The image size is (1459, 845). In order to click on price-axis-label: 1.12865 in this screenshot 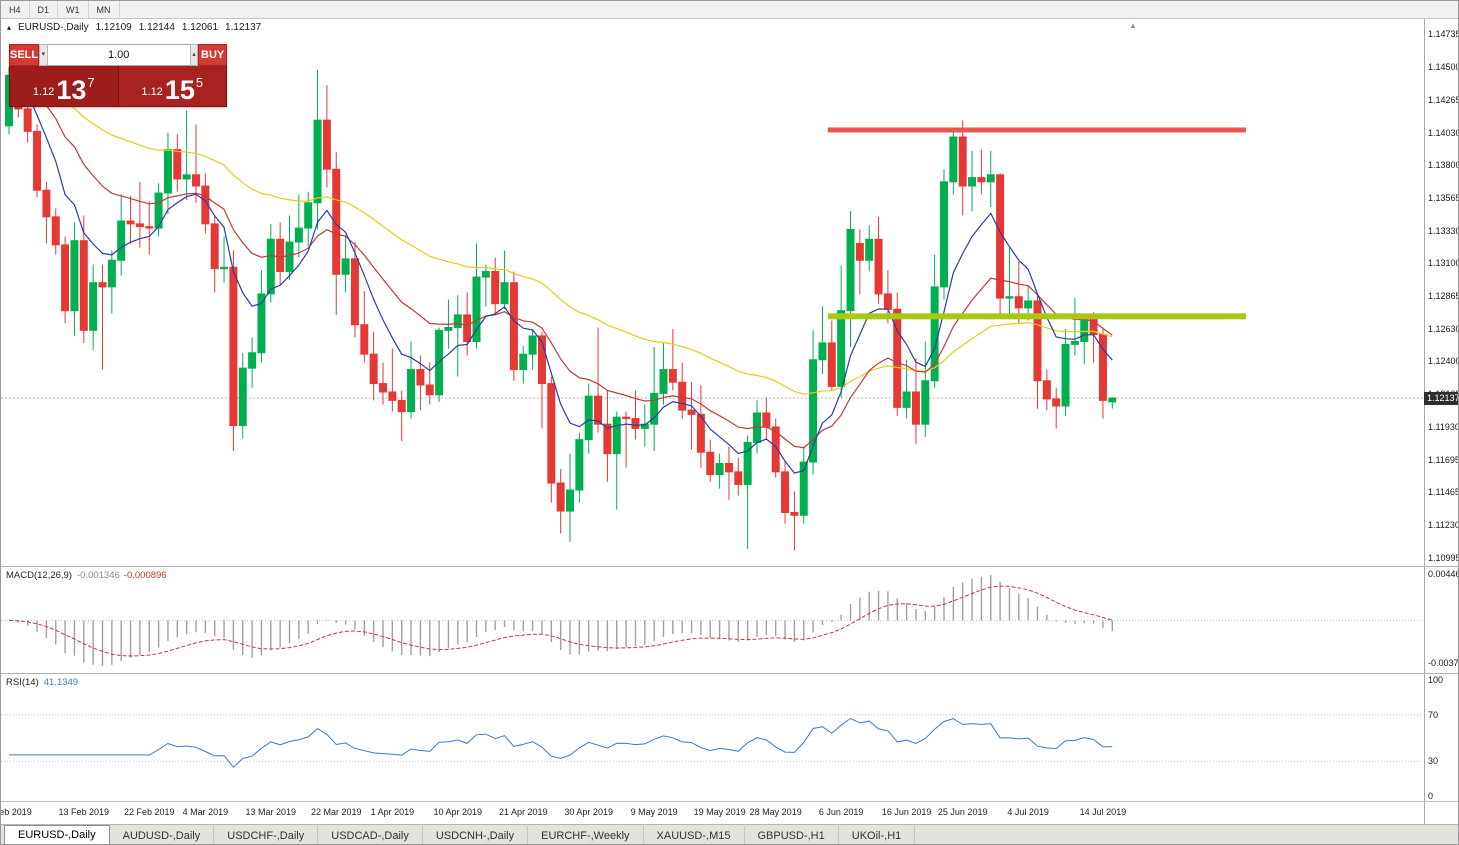, I will do `click(1443, 296)`.